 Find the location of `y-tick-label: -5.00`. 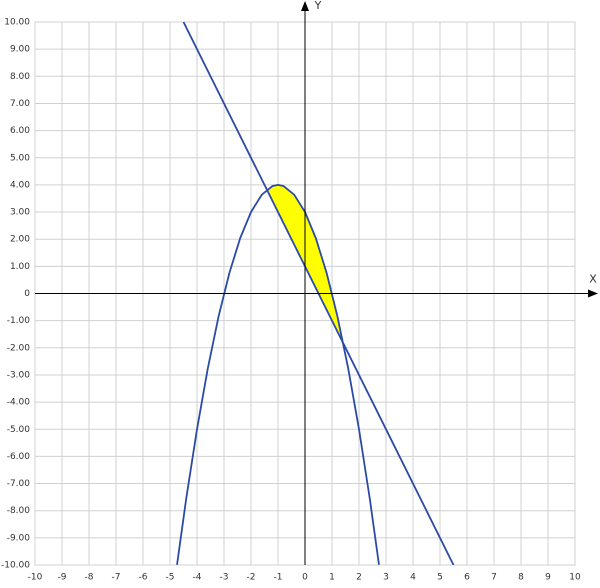

y-tick-label: -5.00 is located at coordinates (19, 430).